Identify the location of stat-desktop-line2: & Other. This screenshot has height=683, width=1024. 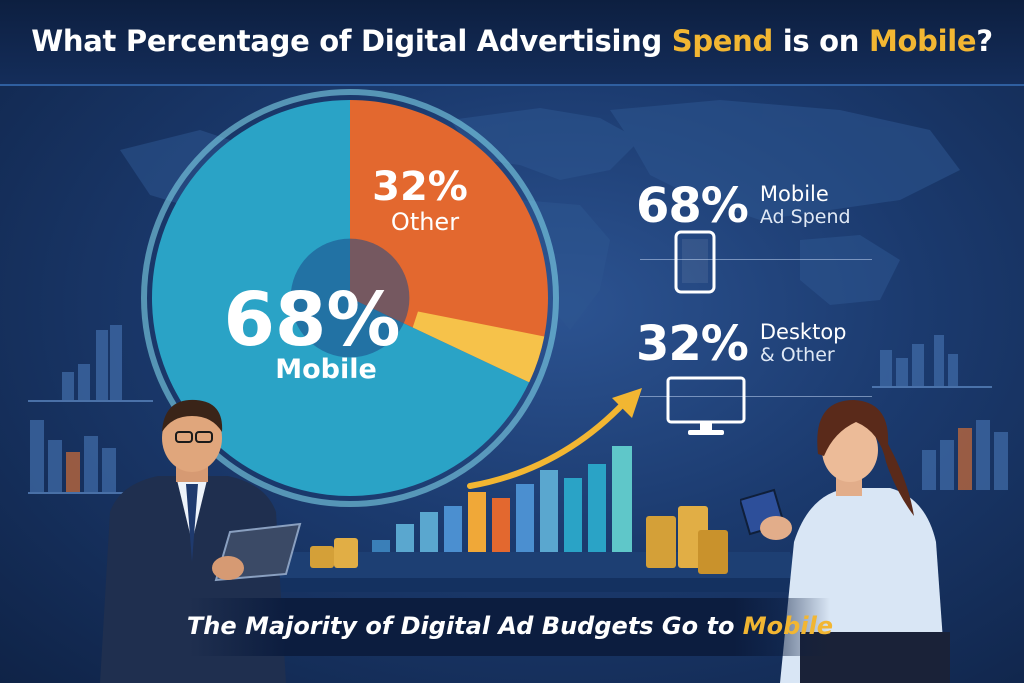
(797, 355).